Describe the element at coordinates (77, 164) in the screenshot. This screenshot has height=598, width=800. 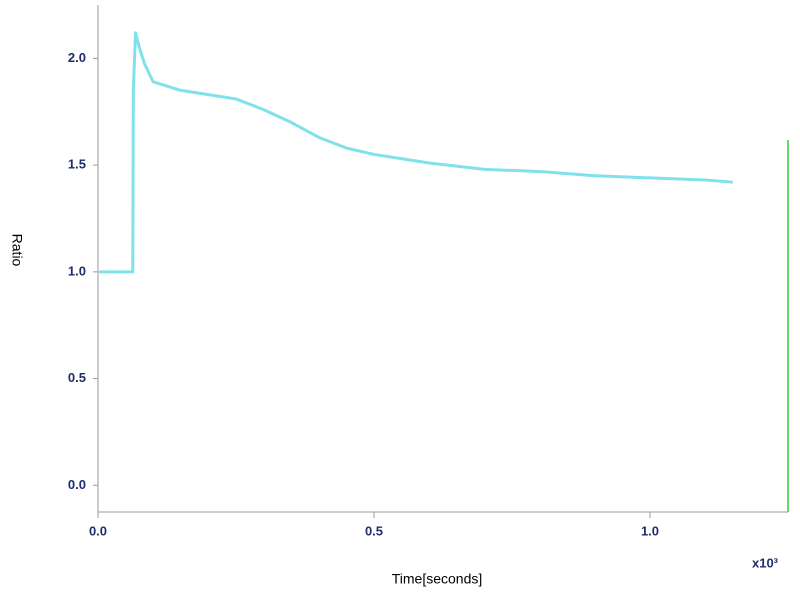
I see `y-tick-label: 1.5` at that location.